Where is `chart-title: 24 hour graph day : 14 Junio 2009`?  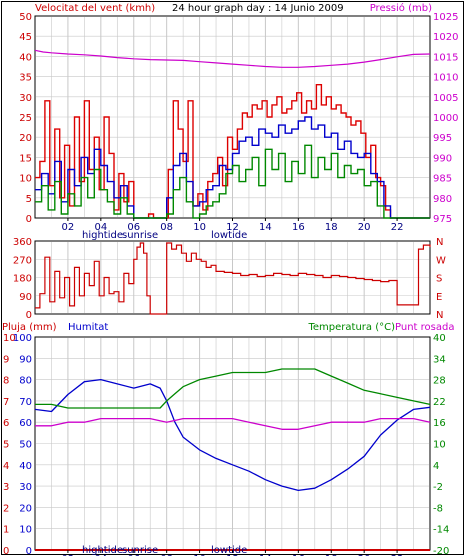 chart-title: 24 hour graph day : 14 Junio 2009 is located at coordinates (258, 8).